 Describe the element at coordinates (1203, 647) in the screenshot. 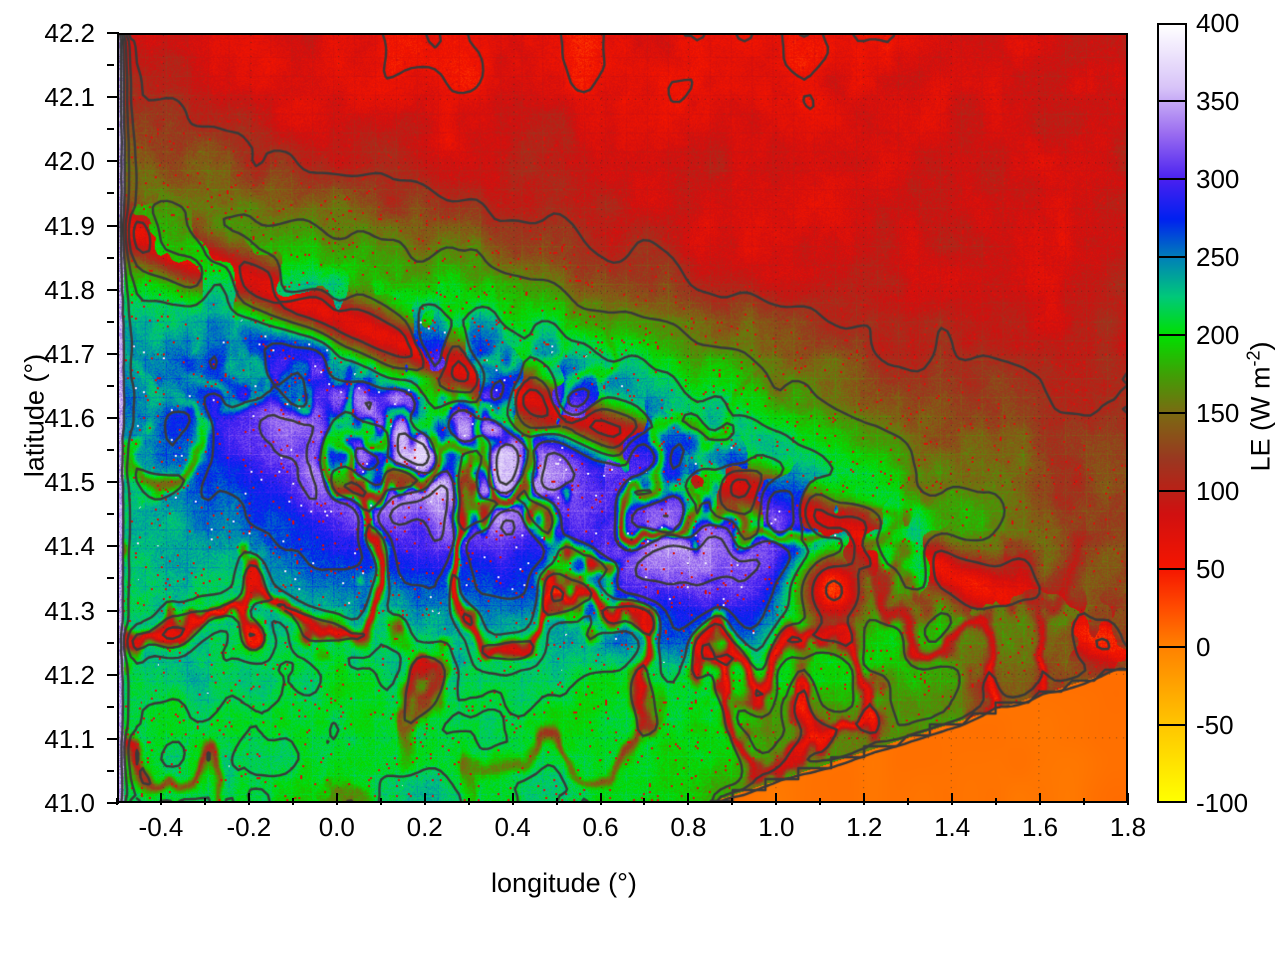

I see `colorbar-tick-label: 0` at that location.